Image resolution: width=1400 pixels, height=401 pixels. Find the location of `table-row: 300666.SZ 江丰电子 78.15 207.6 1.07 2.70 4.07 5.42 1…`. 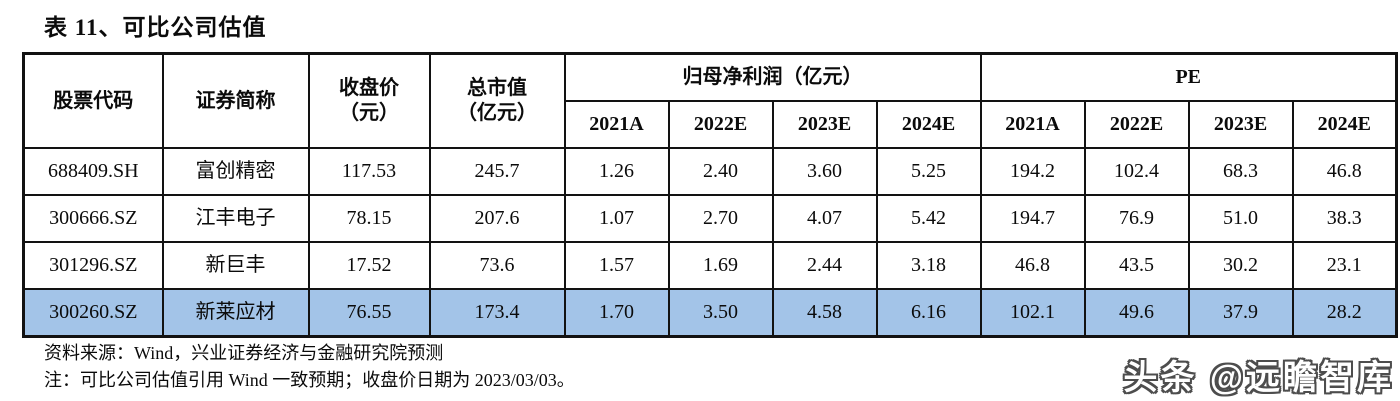

table-row: 300666.SZ 江丰电子 78.15 207.6 1.07 2.70 4.07 5.42 1… is located at coordinates (710, 218).